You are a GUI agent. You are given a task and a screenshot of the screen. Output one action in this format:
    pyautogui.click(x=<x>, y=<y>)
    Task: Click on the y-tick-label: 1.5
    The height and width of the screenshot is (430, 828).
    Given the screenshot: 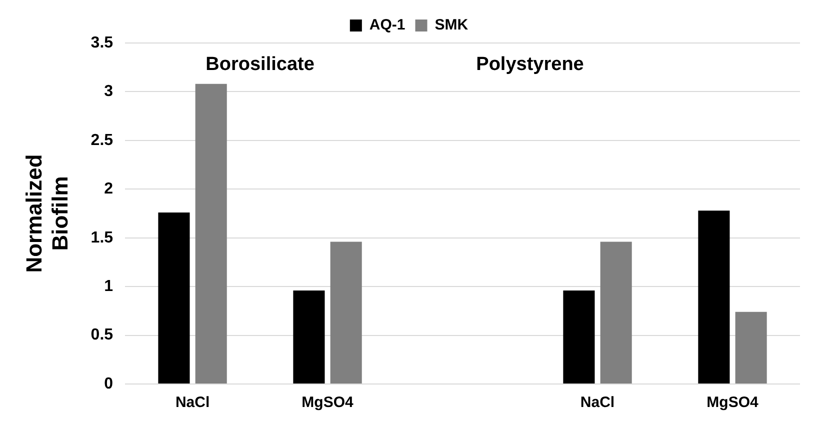 What is the action you would take?
    pyautogui.click(x=102, y=237)
    